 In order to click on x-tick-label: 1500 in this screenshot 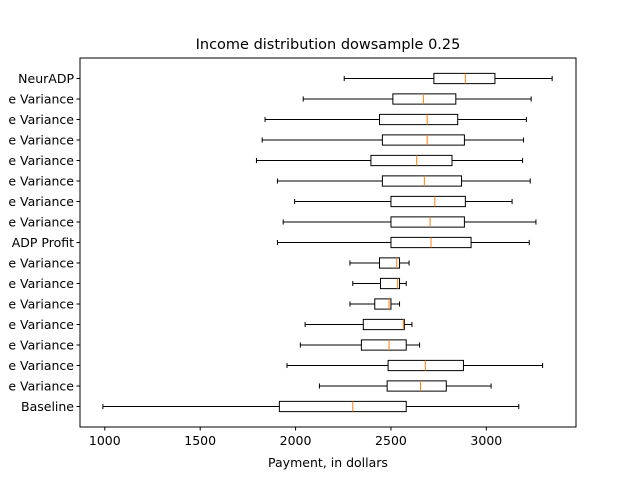, I will do `click(200, 440)`.